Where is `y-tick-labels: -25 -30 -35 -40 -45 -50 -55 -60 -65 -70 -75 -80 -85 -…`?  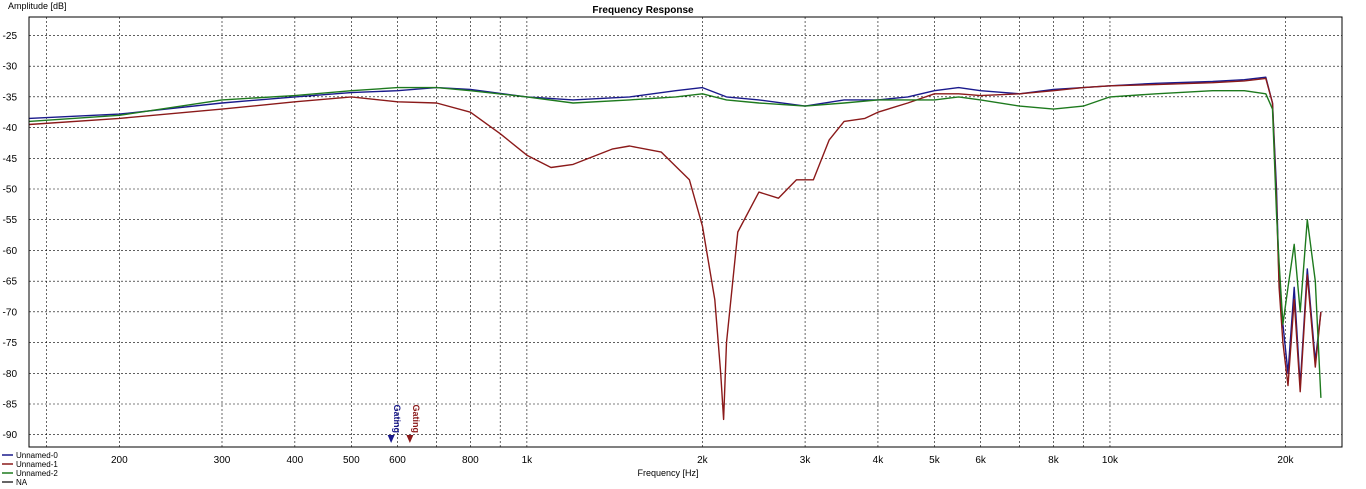
y-tick-labels: -25 -30 -35 -40 -45 -50 -55 -60 -65 -70 -75 -80 -85 -… is located at coordinates (10, 236).